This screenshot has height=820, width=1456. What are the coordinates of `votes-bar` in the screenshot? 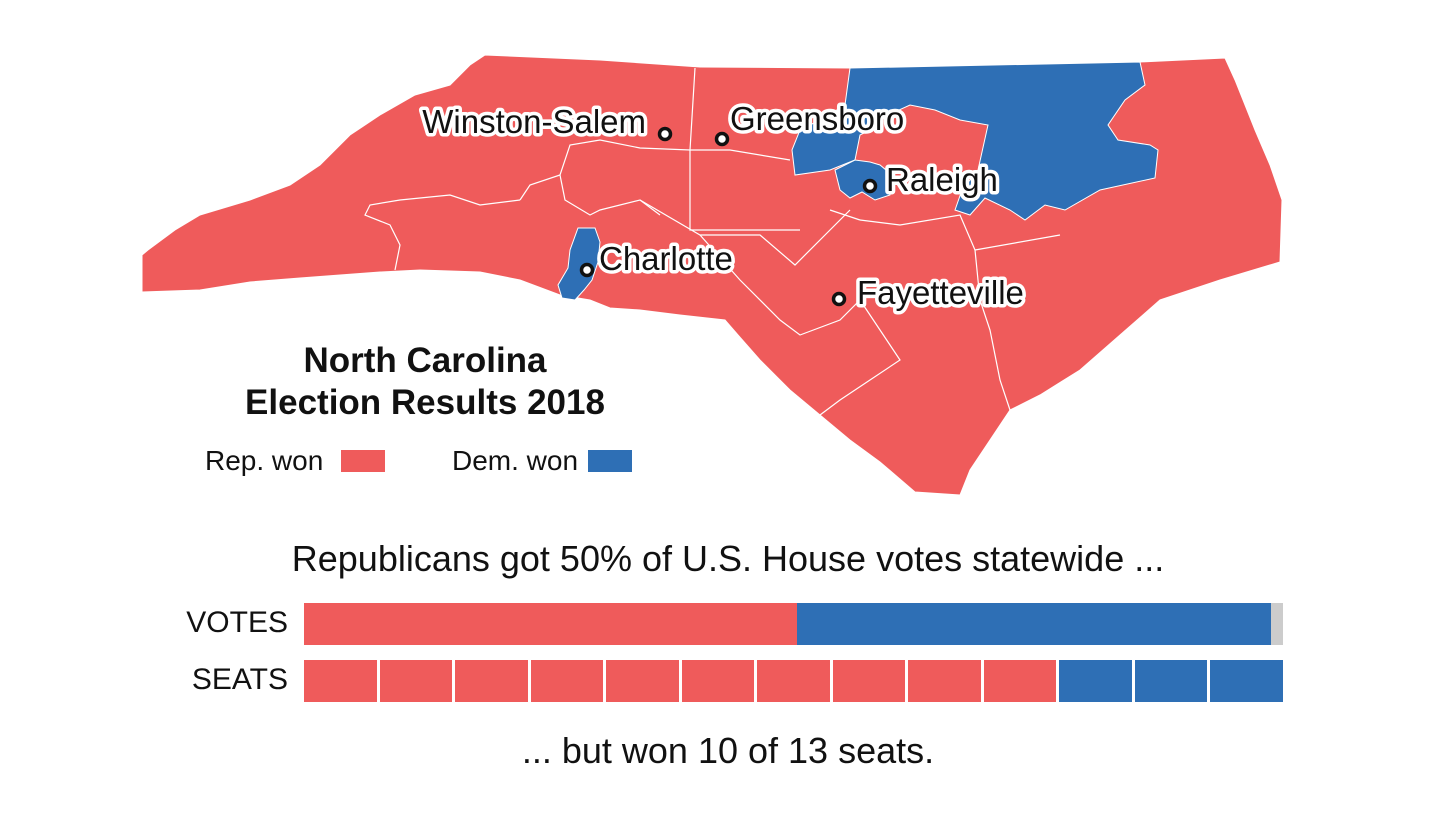 It's located at (793, 624).